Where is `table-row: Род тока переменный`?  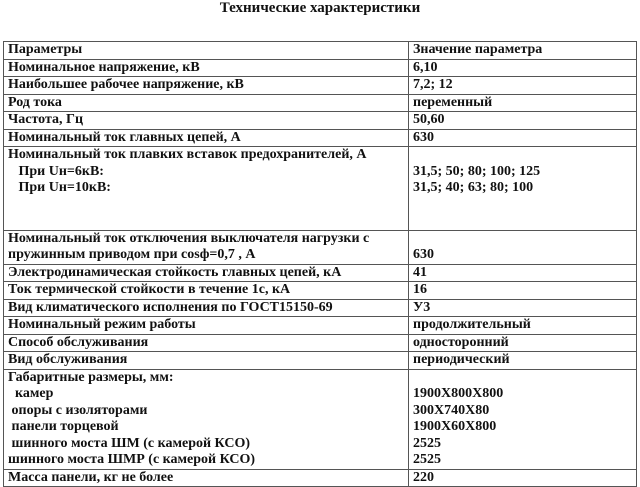 table-row: Род тока переменный is located at coordinates (320, 102).